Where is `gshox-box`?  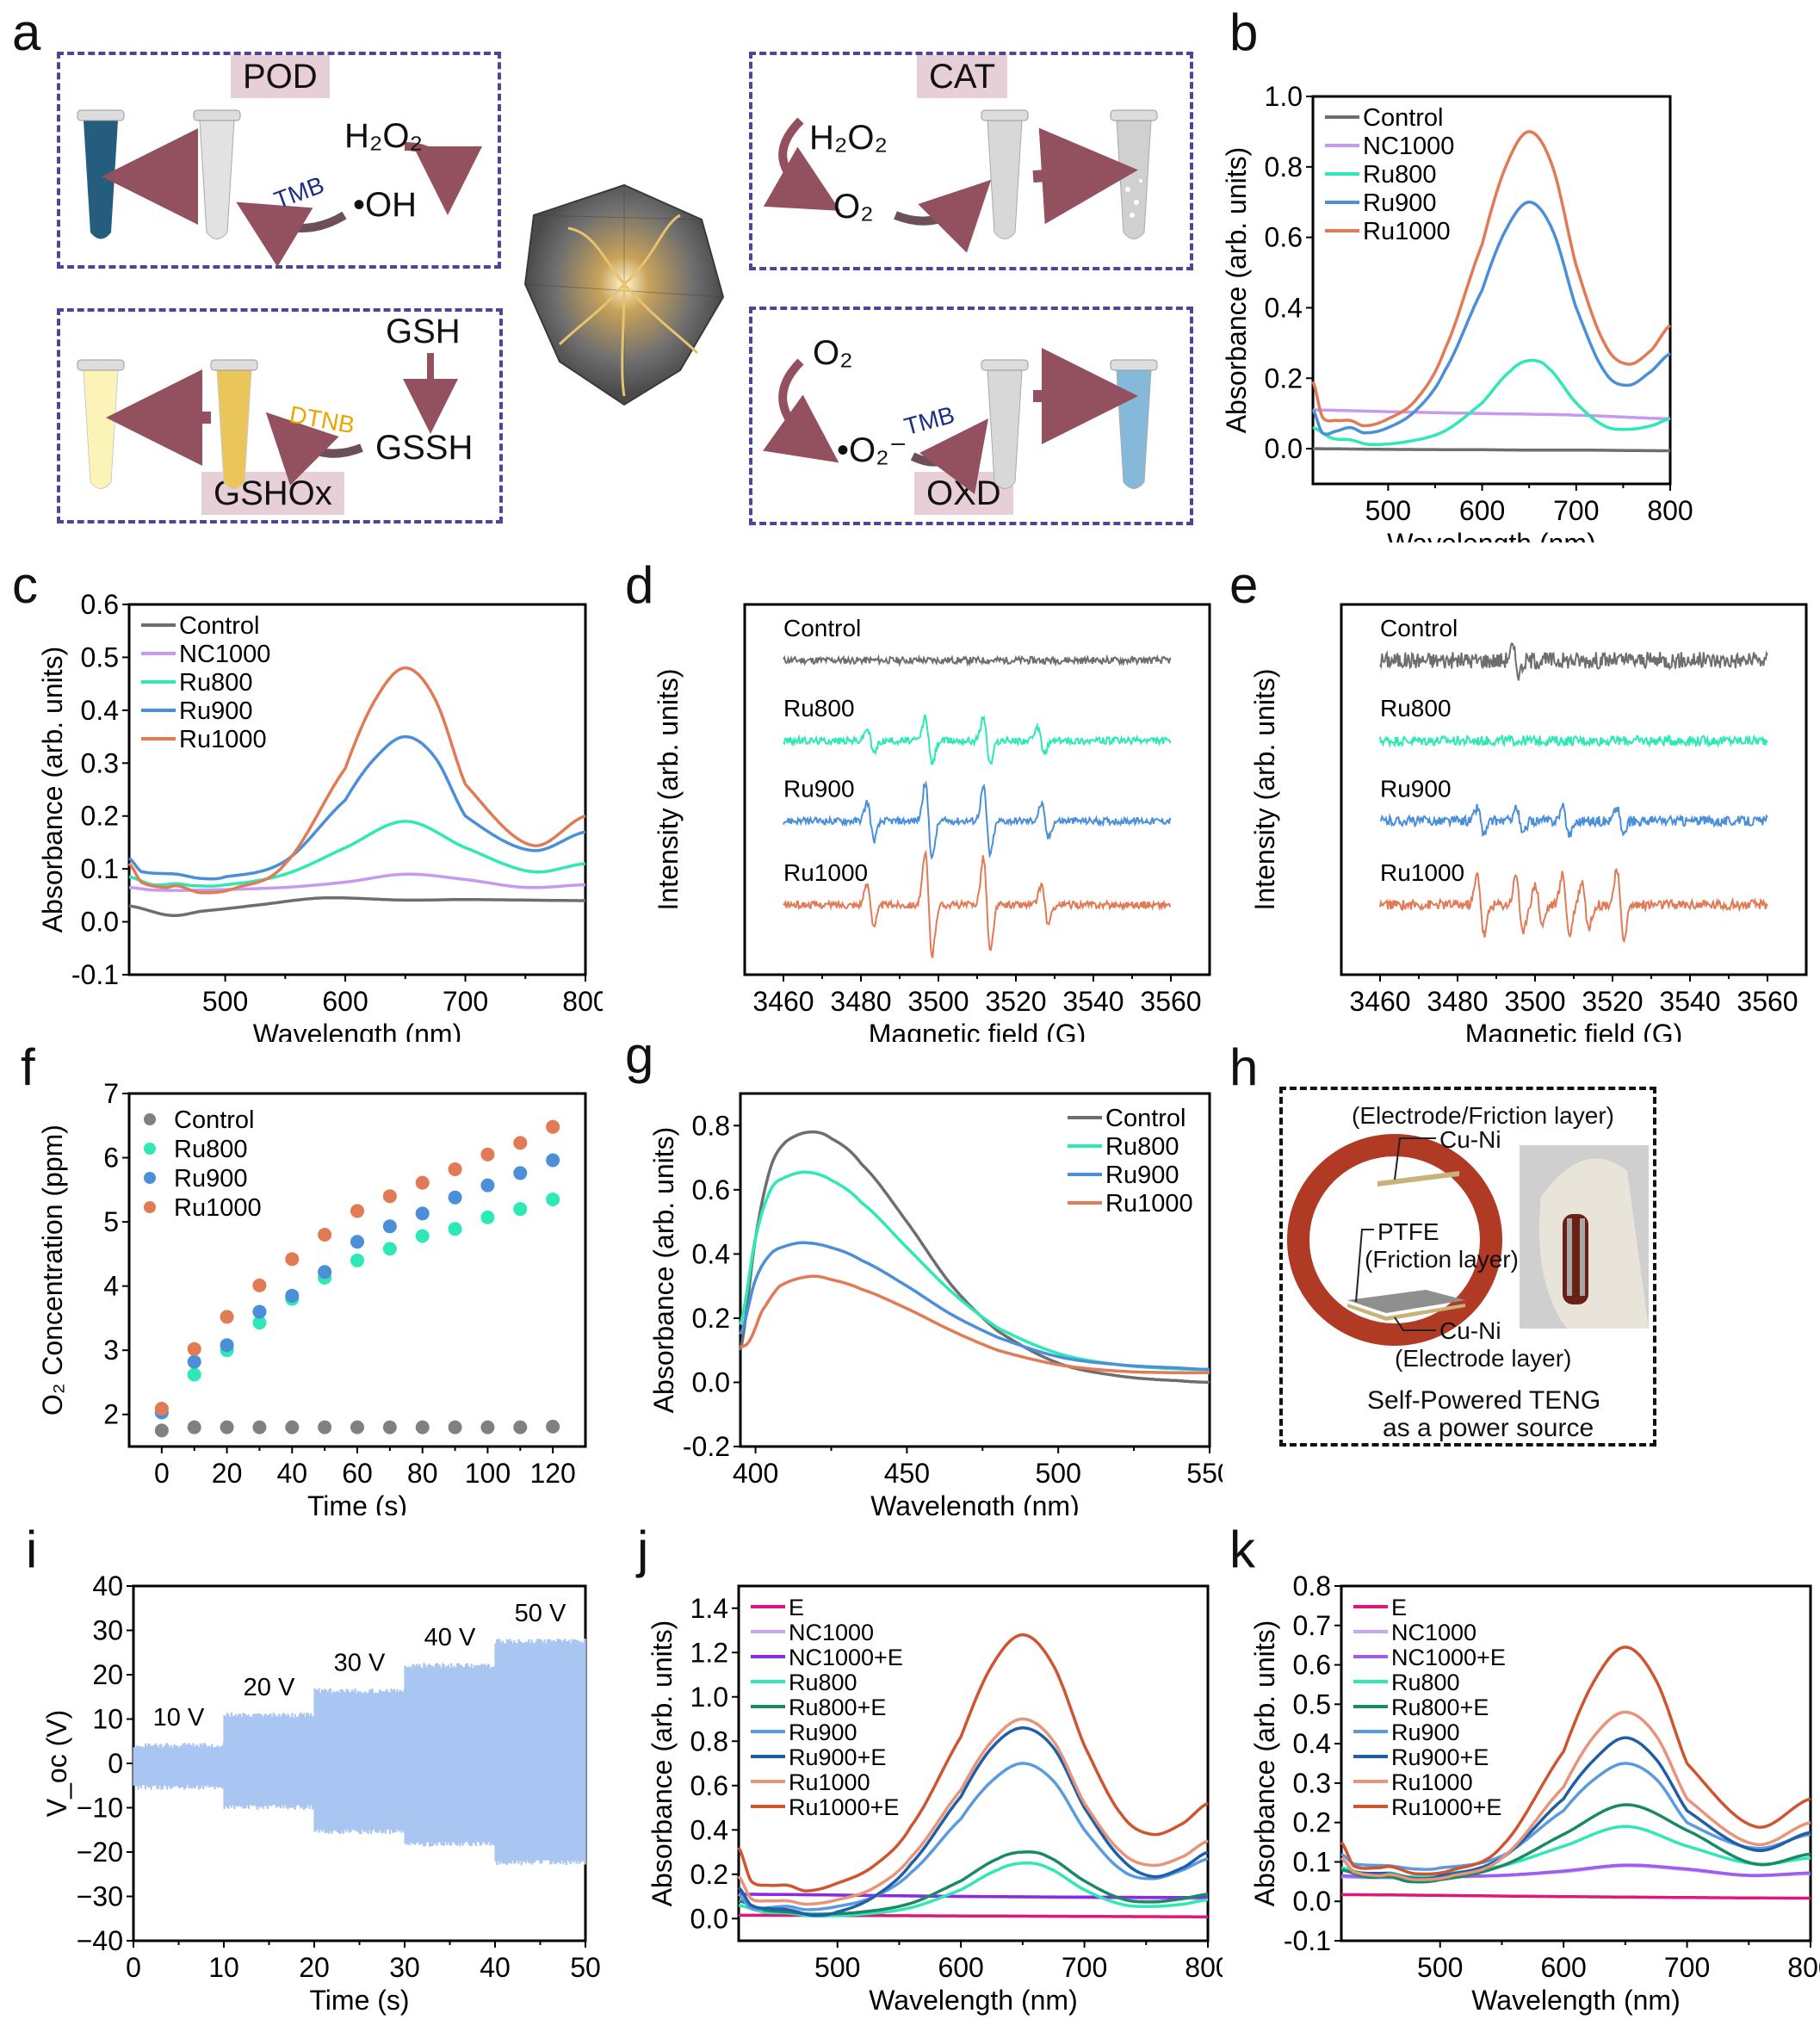 gshox-box is located at coordinates (280, 416).